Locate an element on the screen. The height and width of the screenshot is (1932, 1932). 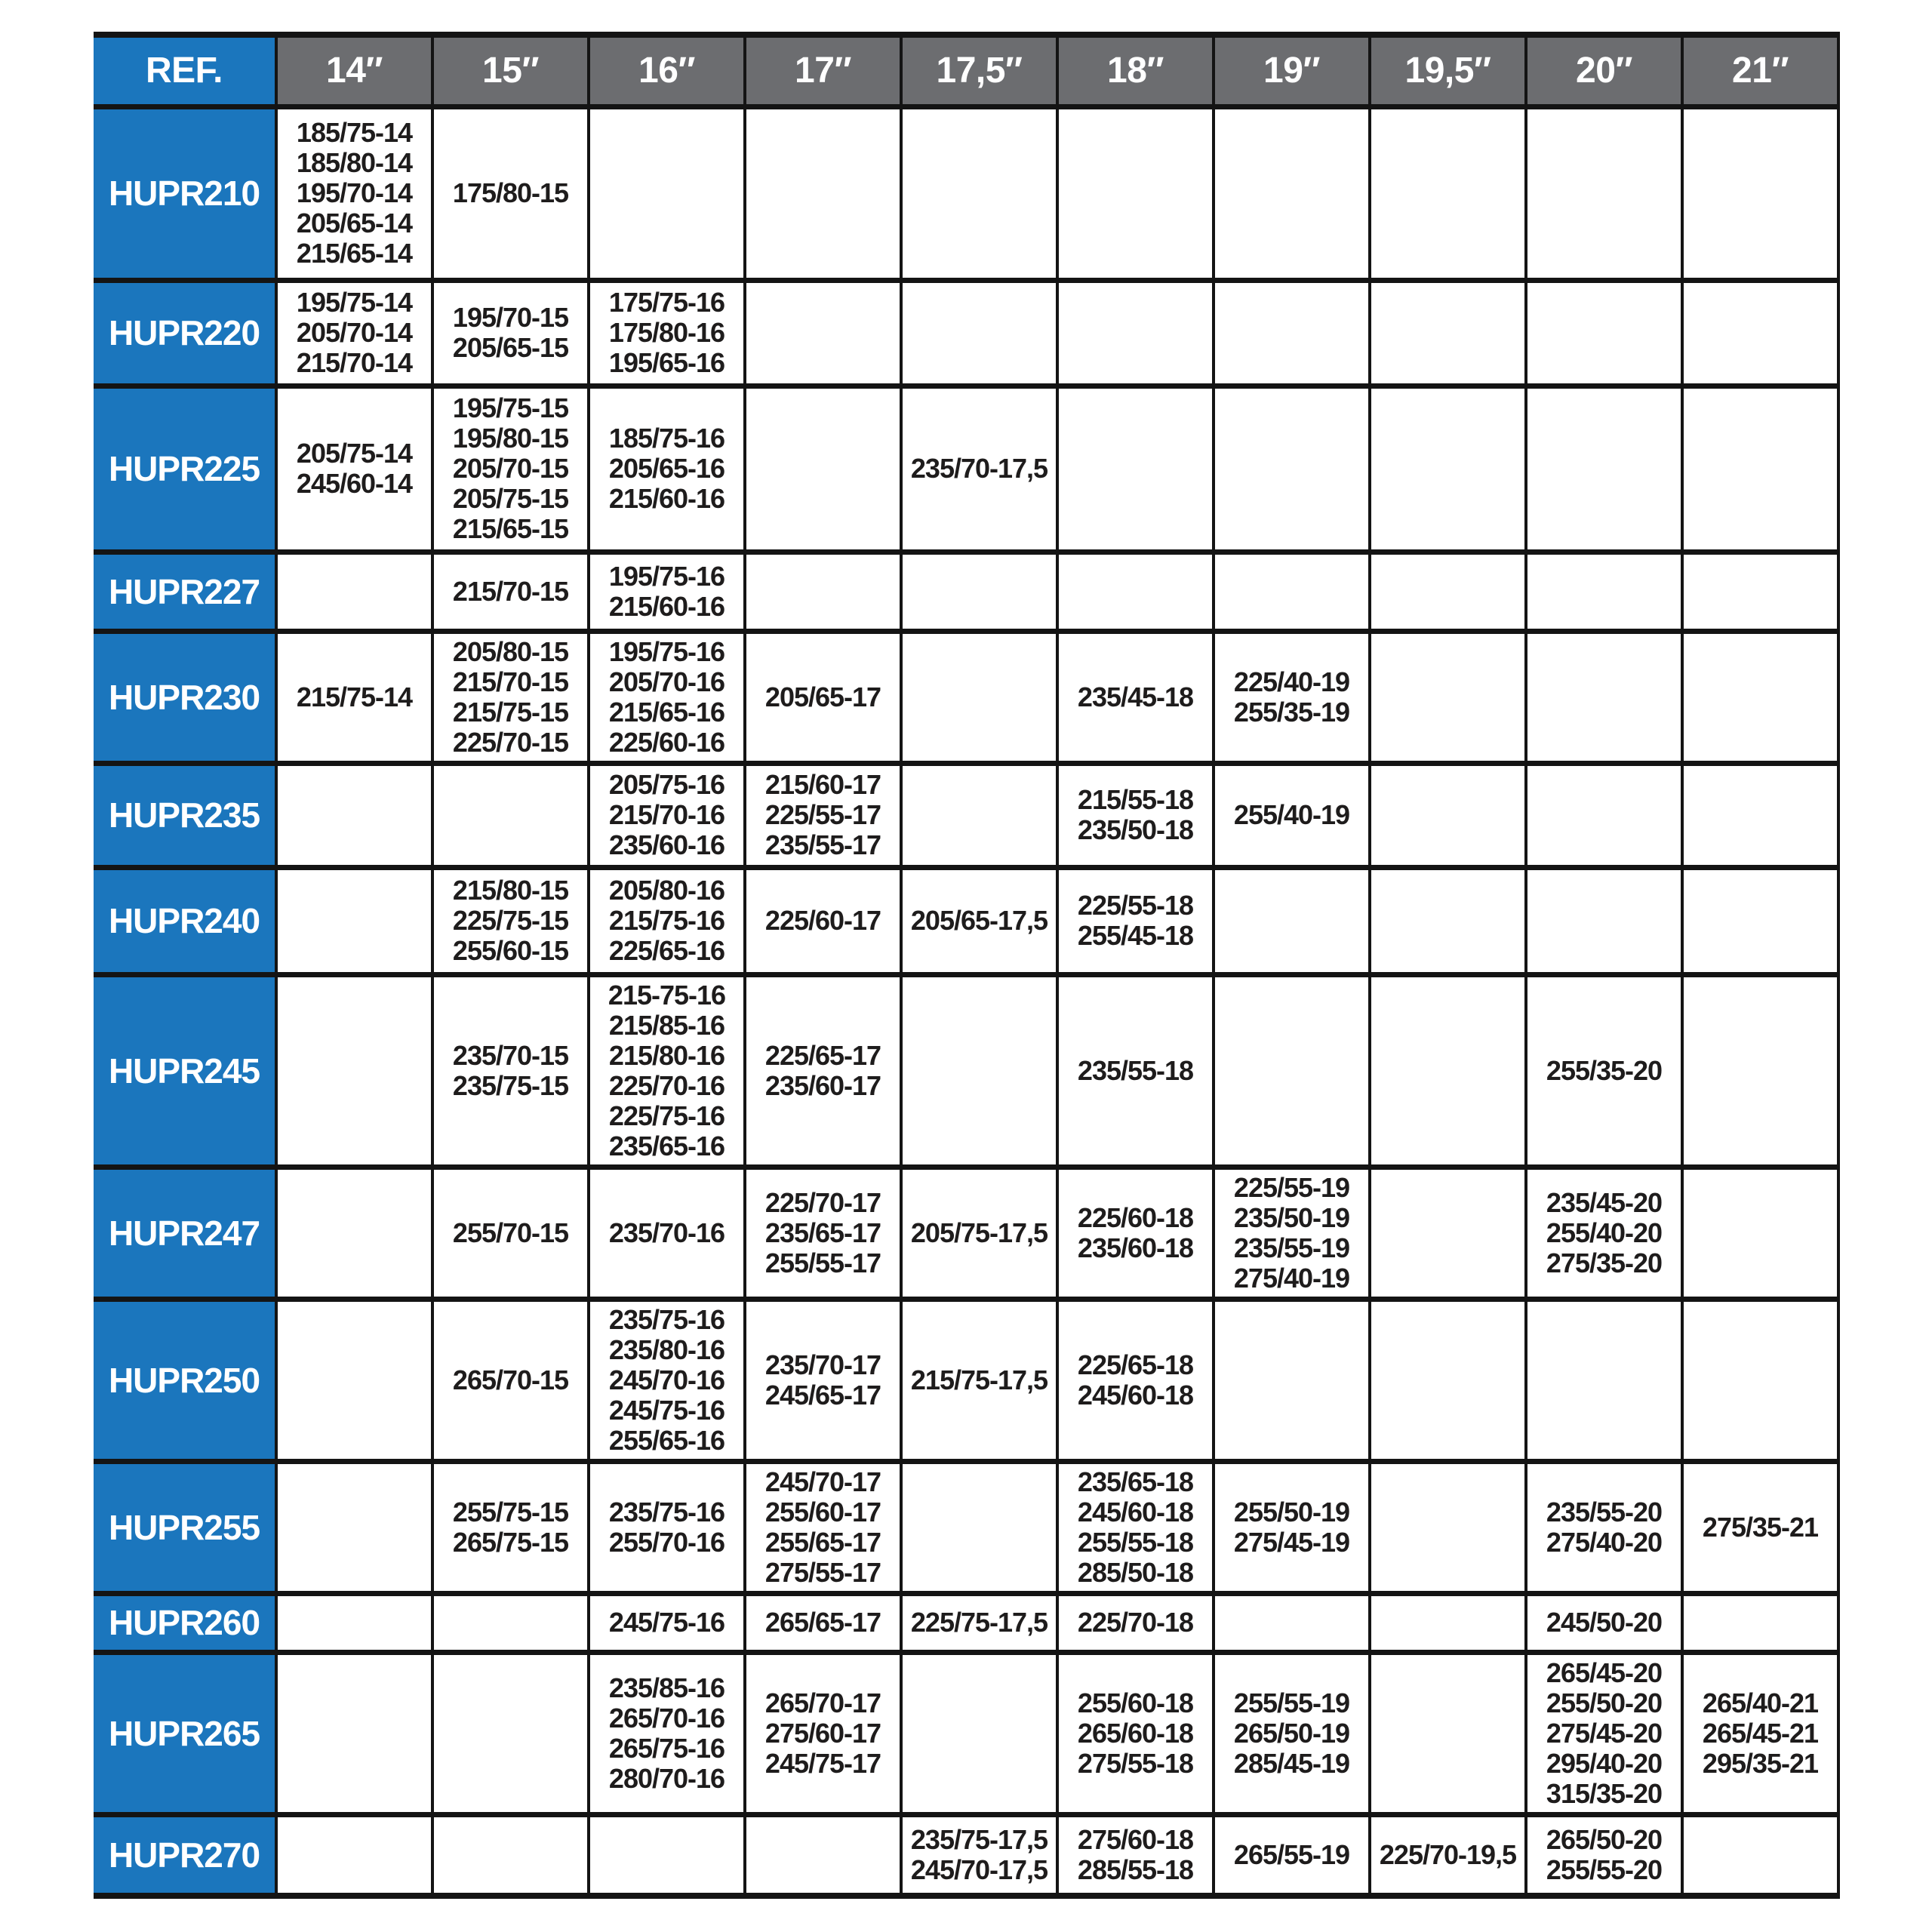
cell-hupr247-17-5in: 205/75-17,5 is located at coordinates (978, 1231).